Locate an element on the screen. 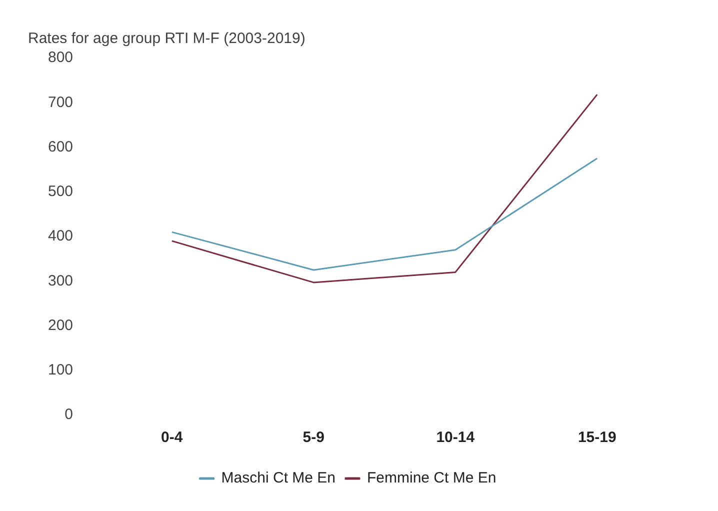  legend-label: Maschi Ct Me En is located at coordinates (278, 478).